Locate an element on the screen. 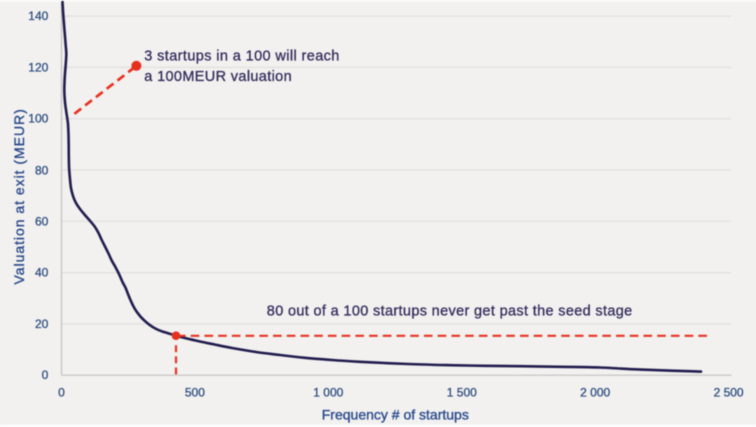 This screenshot has height=427, width=756. svg-text: Valuation at exit (MEUR) is located at coordinates (19, 196).